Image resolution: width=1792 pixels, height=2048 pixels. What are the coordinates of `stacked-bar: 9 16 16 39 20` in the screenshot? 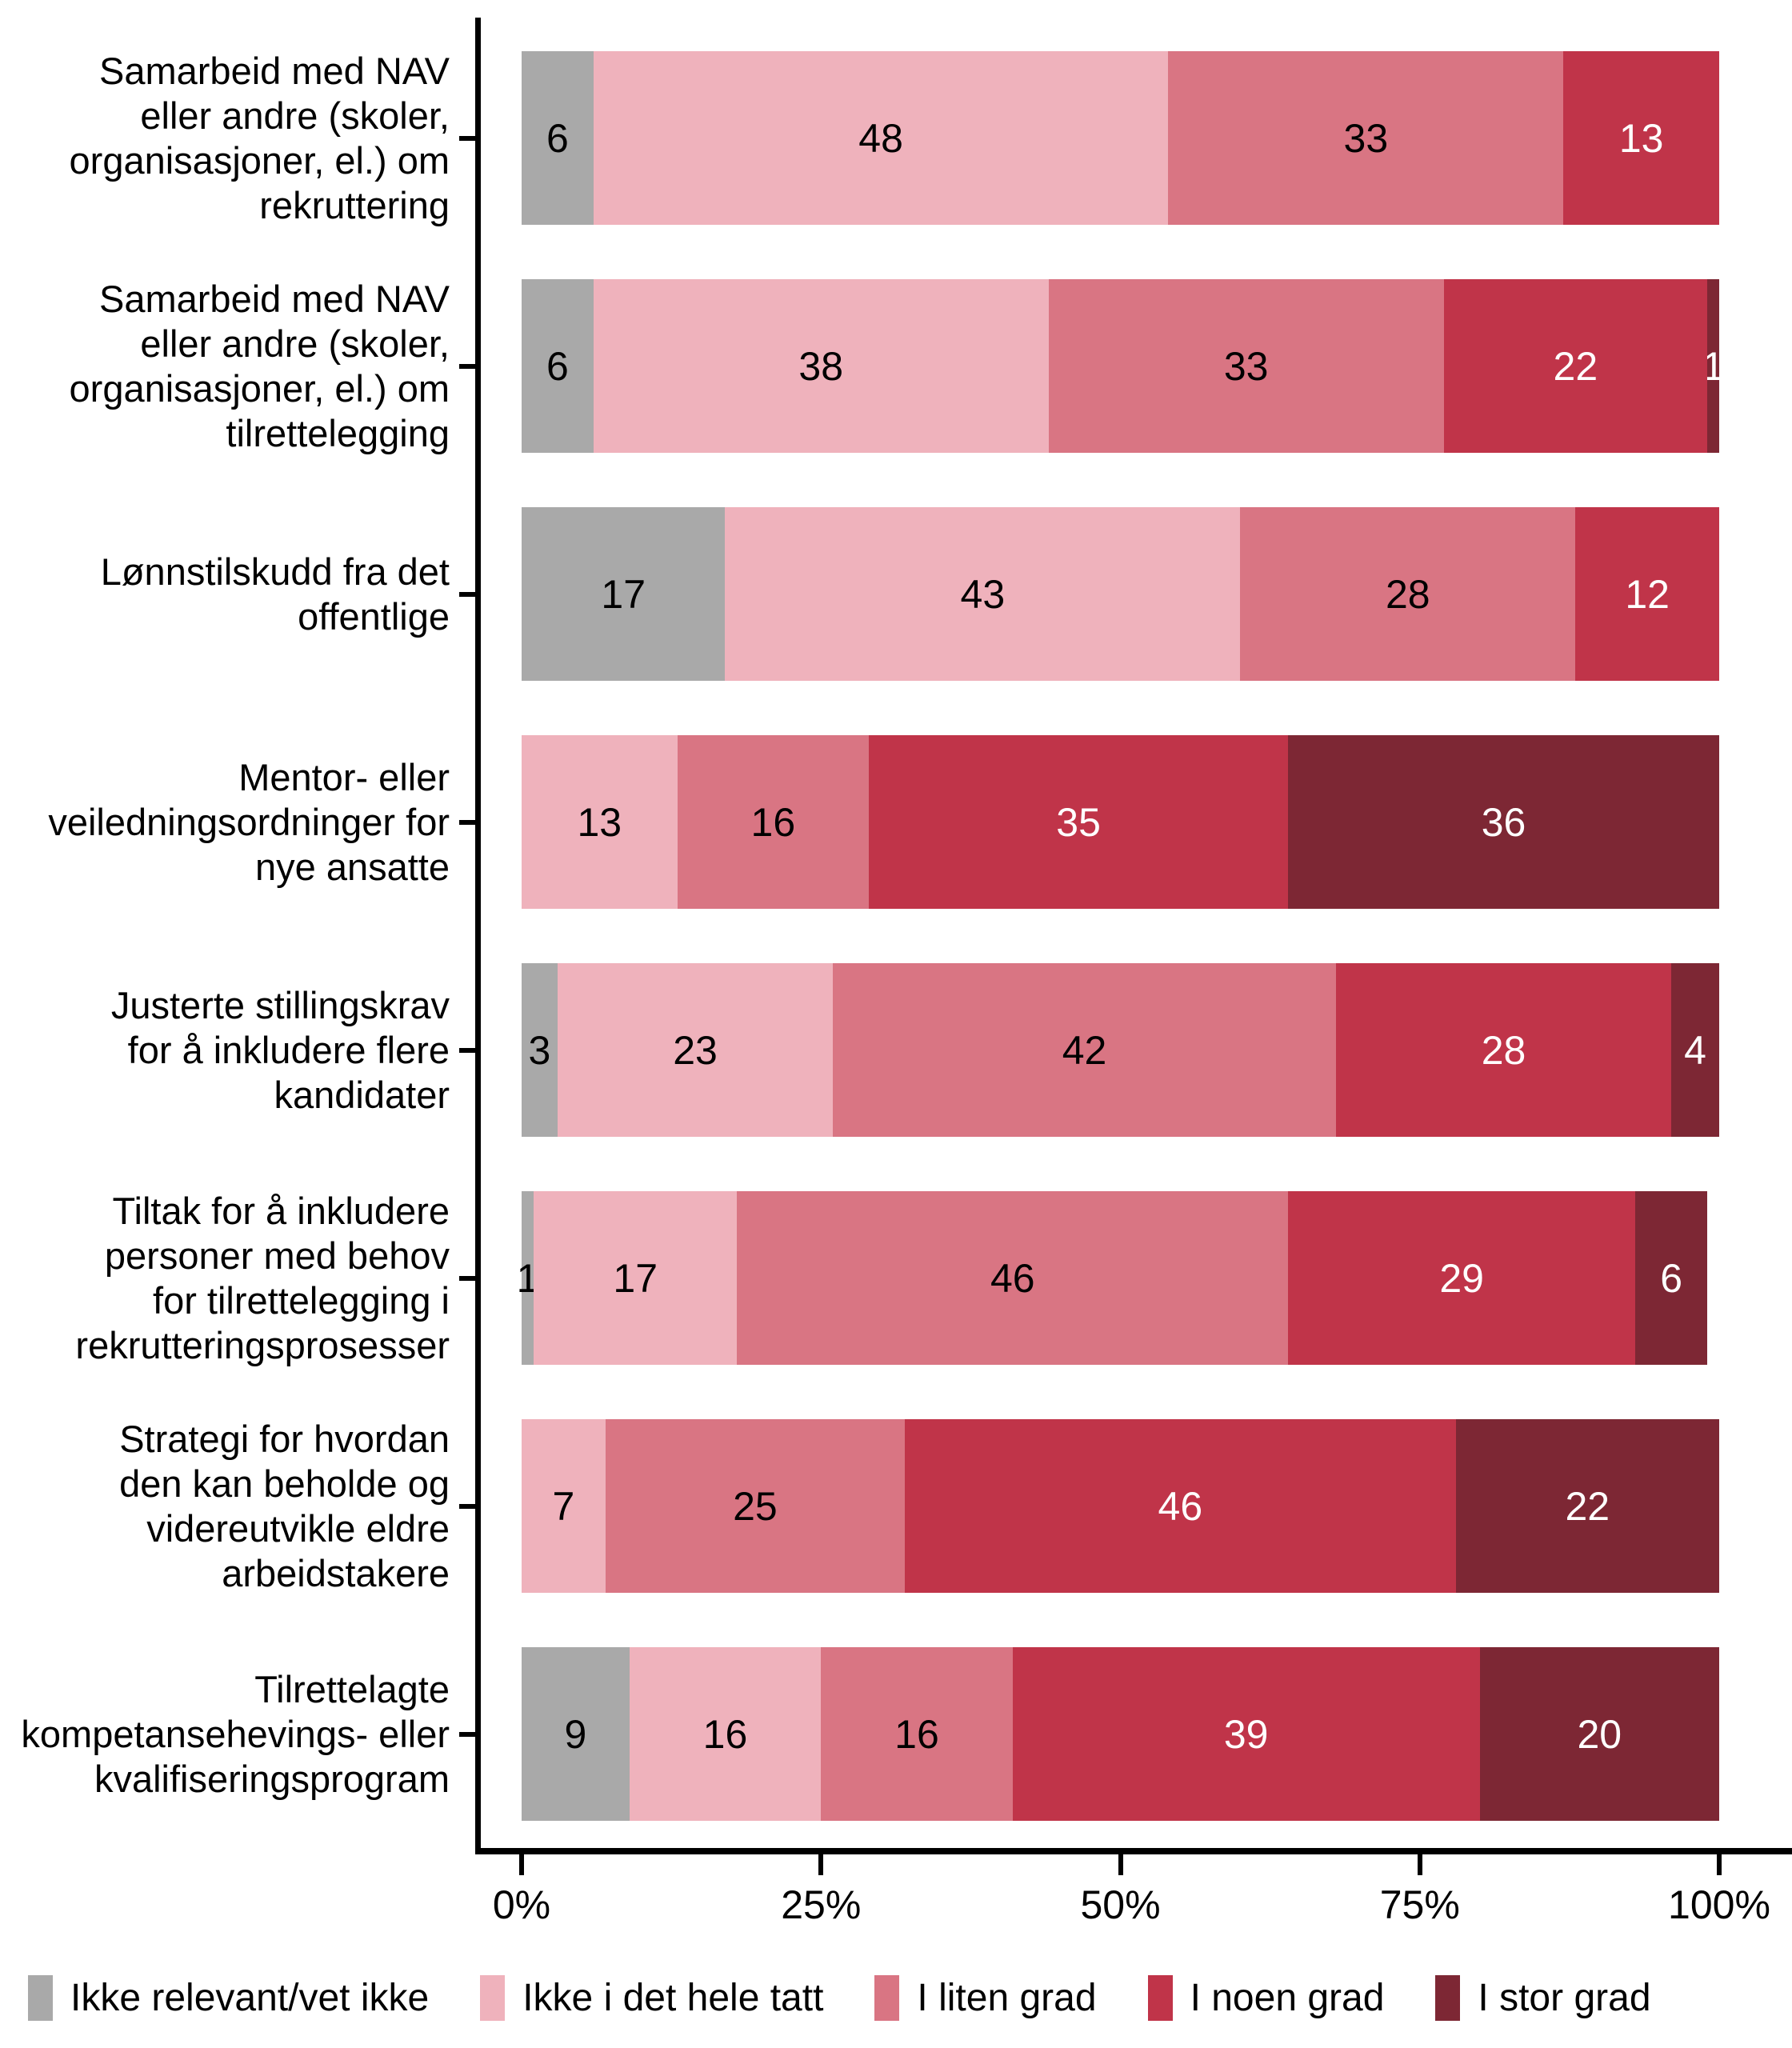 It's located at (1120, 1734).